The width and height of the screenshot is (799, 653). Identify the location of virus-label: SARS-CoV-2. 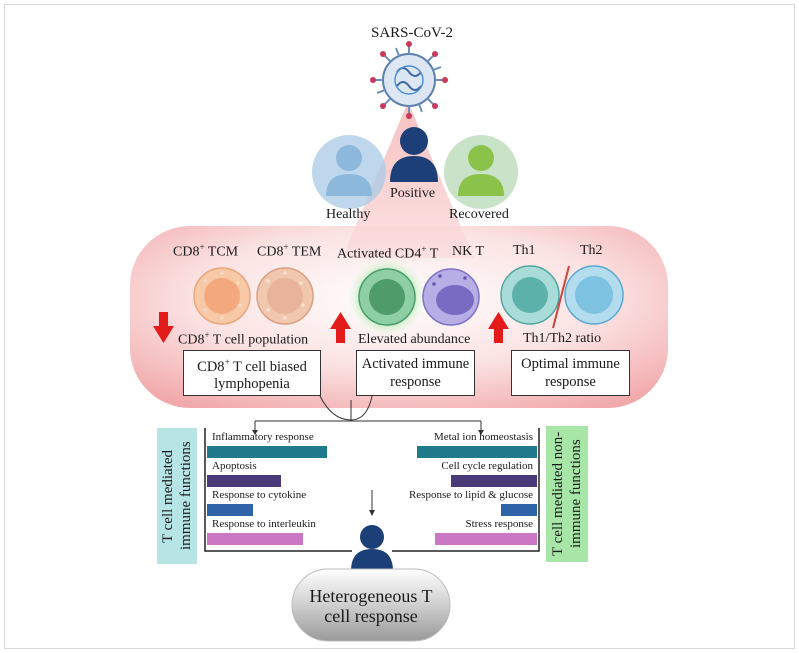
(412, 33).